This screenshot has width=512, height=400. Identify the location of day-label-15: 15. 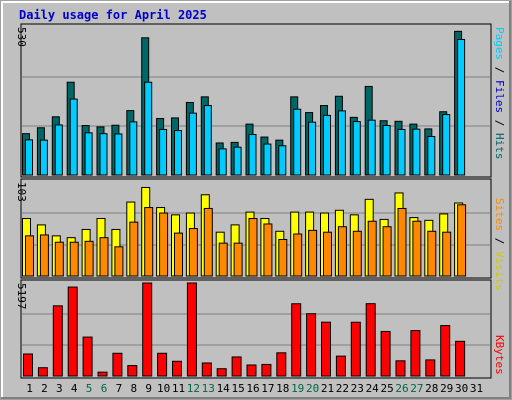
(237, 388).